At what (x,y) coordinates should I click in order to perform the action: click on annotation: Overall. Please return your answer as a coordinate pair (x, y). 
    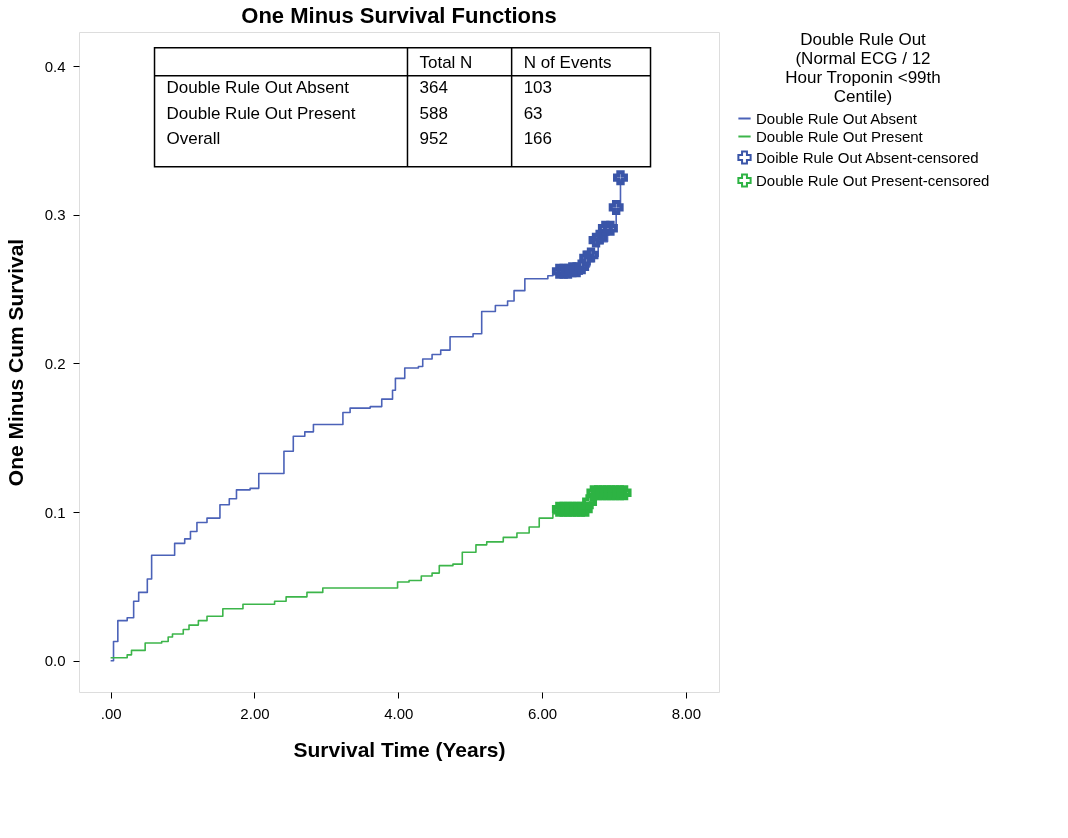
    Looking at the image, I should click on (193, 138).